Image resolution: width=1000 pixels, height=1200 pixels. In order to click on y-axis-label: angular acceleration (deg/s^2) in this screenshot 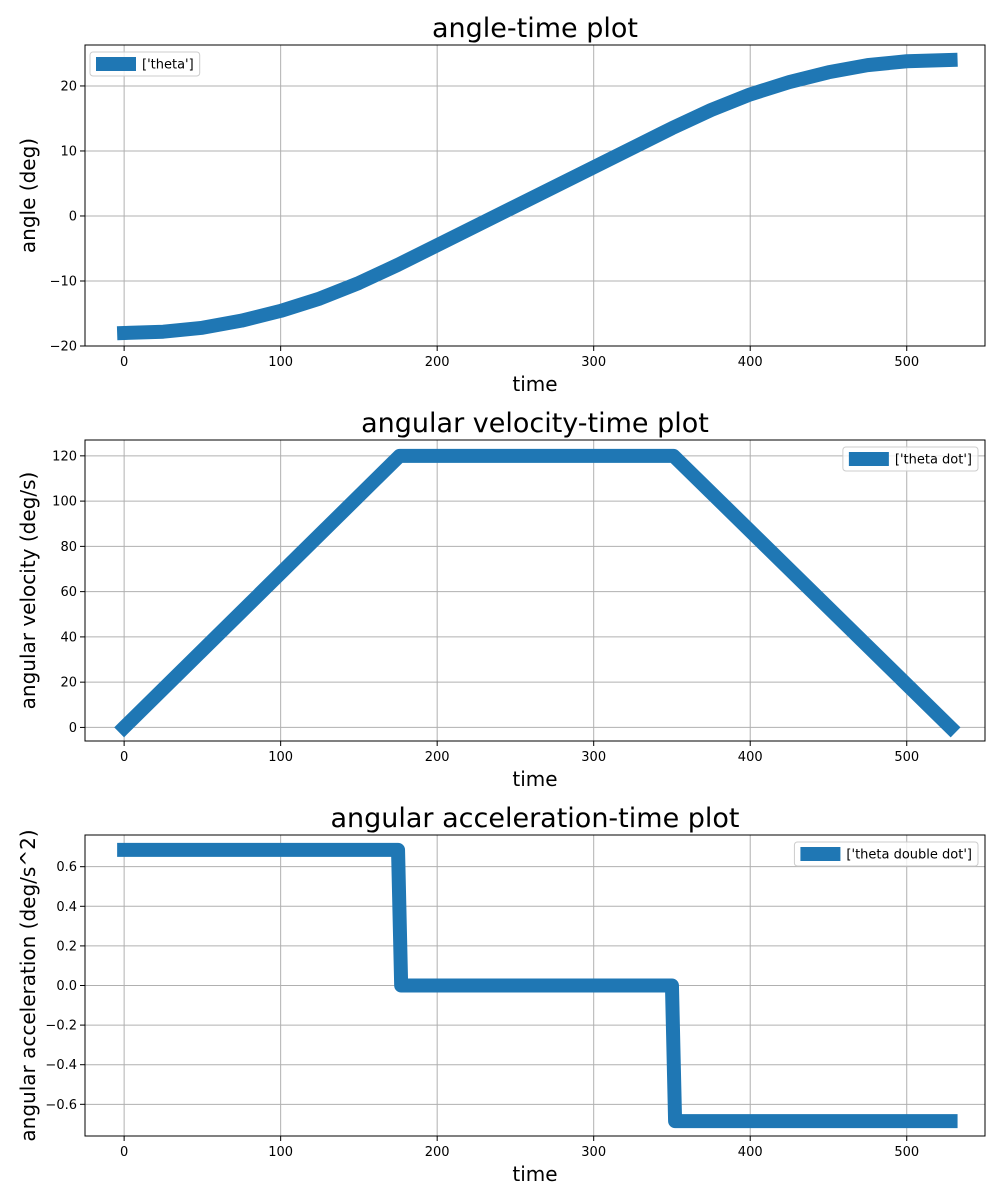, I will do `click(28, 985)`.